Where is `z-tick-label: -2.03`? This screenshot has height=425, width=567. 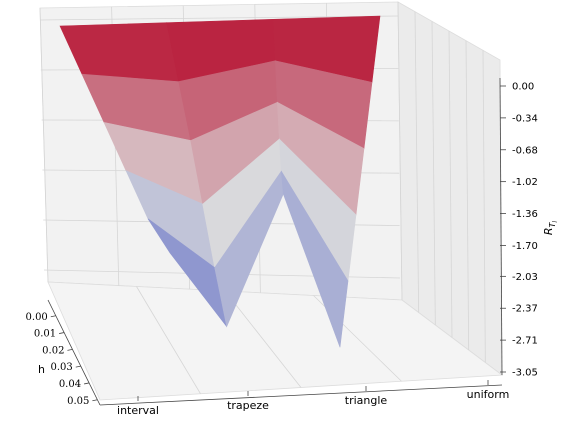
z-tick-label: -2.03 is located at coordinates (525, 277).